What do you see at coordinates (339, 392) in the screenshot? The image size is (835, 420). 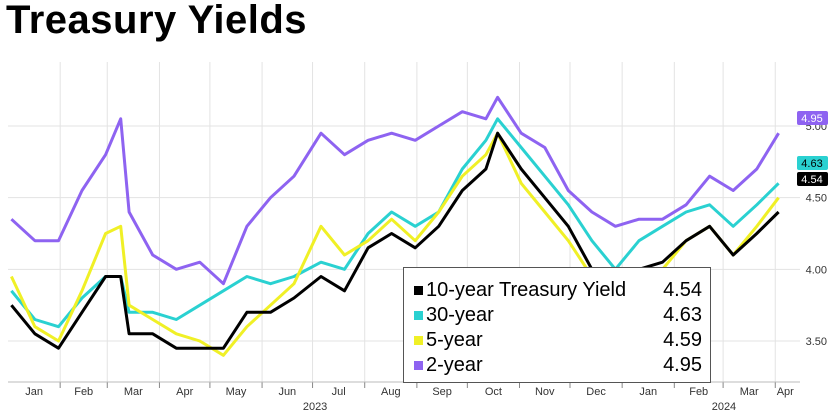 I see `x-tick-label: Jul` at bounding box center [339, 392].